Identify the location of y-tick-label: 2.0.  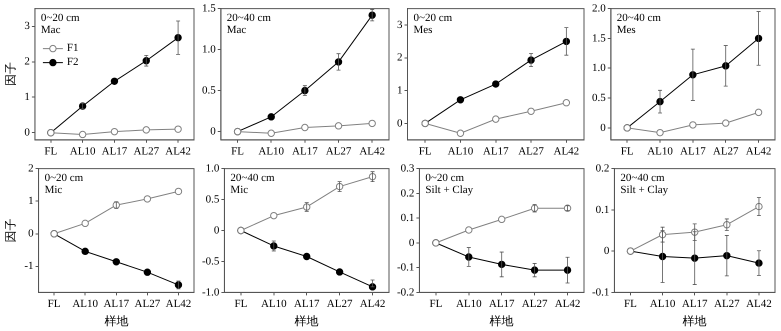
(599, 8).